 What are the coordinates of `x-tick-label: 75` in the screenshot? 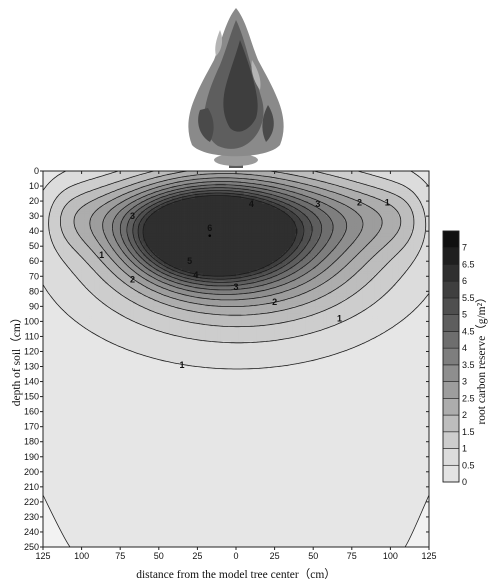 It's located at (352, 556).